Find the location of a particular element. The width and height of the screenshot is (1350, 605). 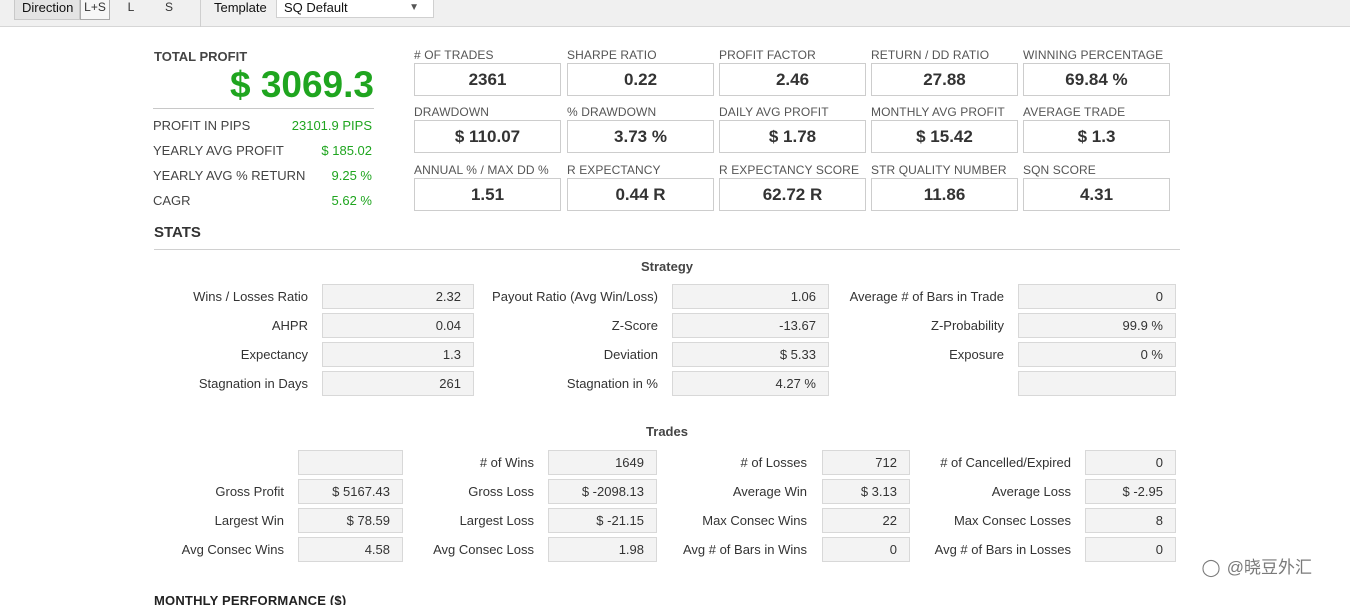

summary-row-cagr: CAGR 5.62 % is located at coordinates (263, 203).